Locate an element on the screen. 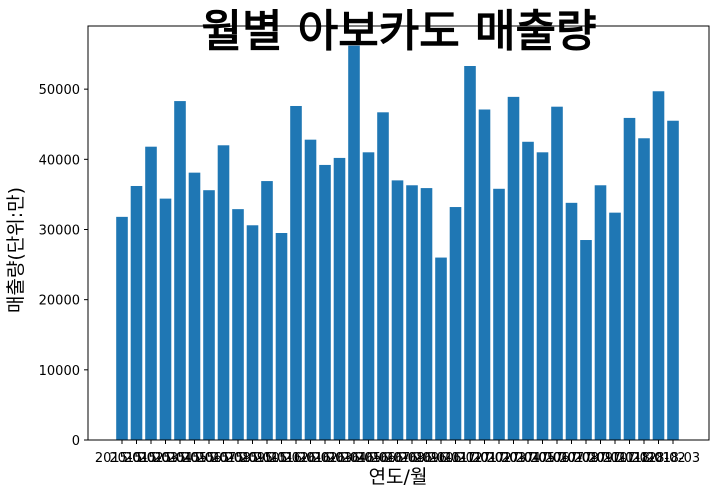  x-tick-label: 2015-03 is located at coordinates (151, 458).